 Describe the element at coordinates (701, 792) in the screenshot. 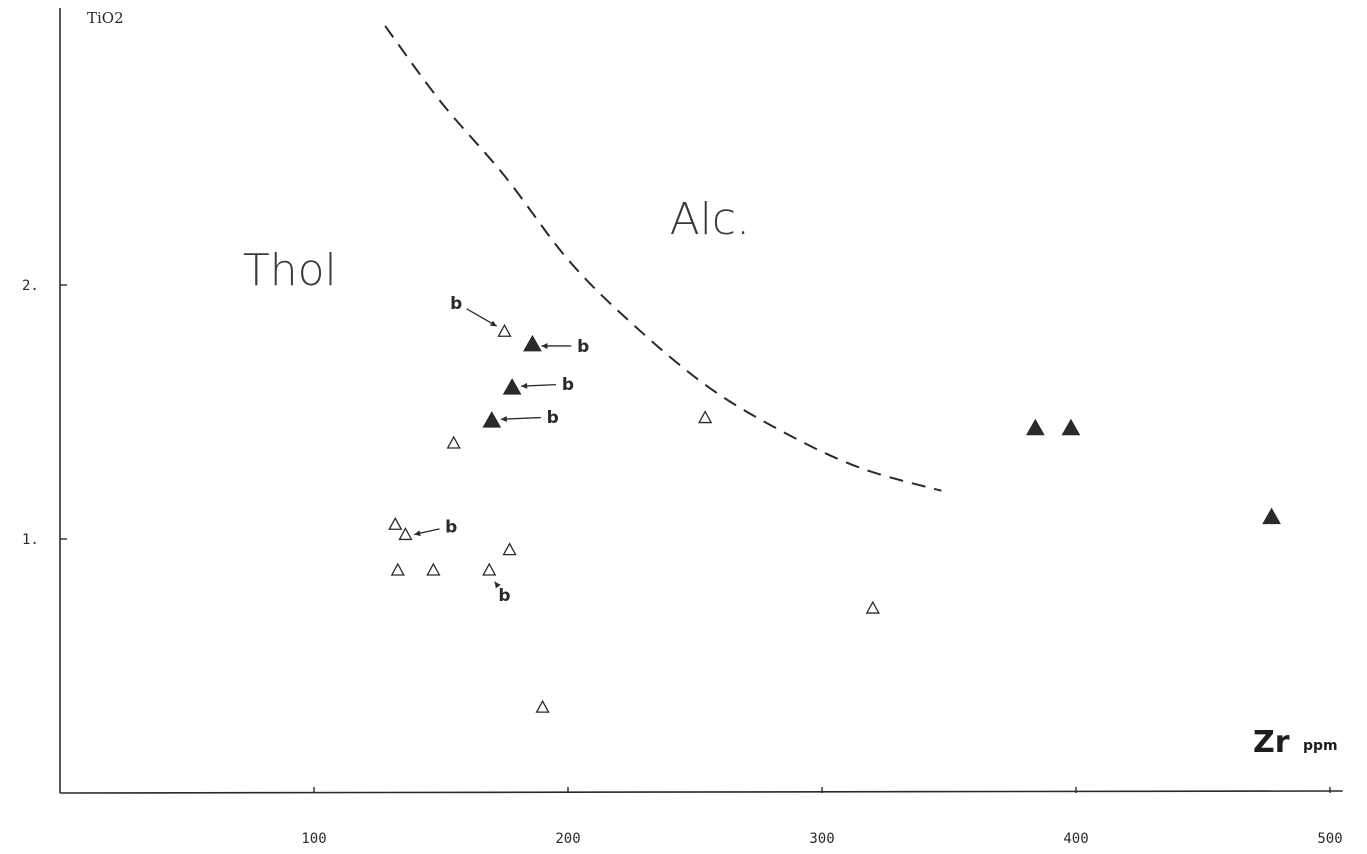

I see `x-axis-line` at that location.